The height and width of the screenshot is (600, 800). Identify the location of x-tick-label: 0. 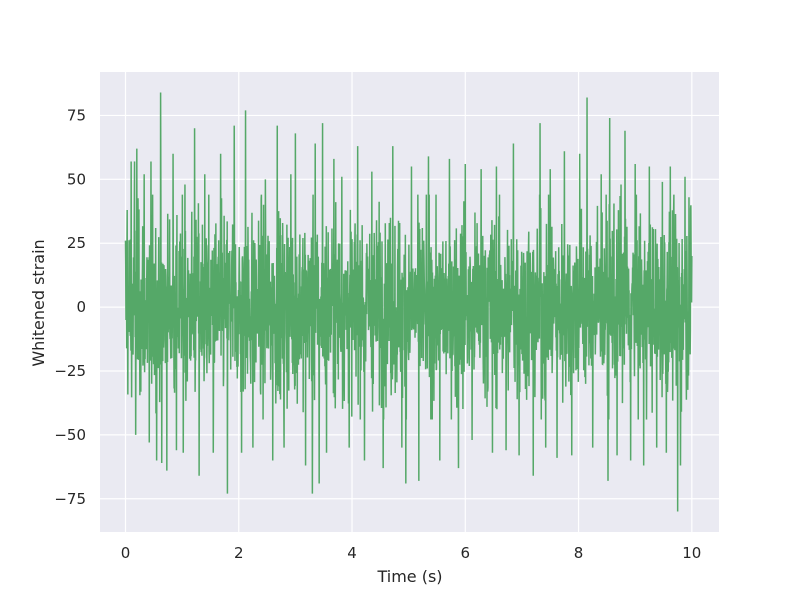
(126, 553).